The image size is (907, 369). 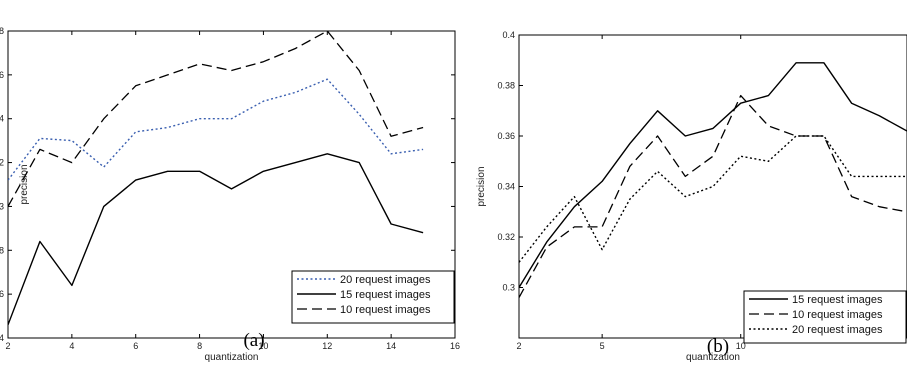 What do you see at coordinates (455, 346) in the screenshot?
I see `x-tick-label: 16` at bounding box center [455, 346].